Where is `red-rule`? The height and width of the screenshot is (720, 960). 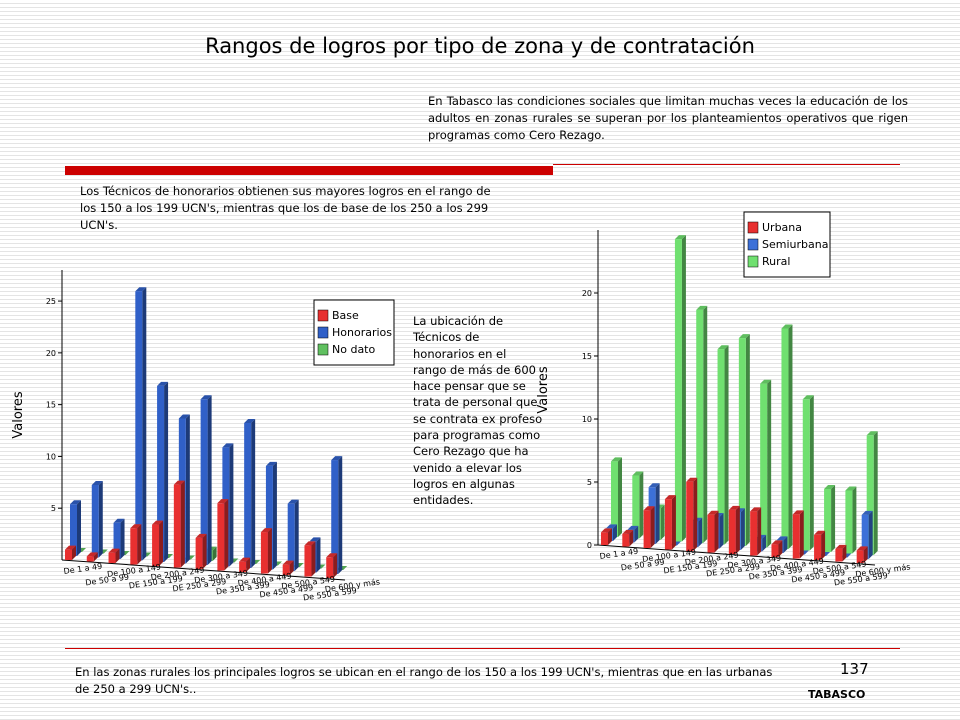
red-rule is located at coordinates (726, 164).